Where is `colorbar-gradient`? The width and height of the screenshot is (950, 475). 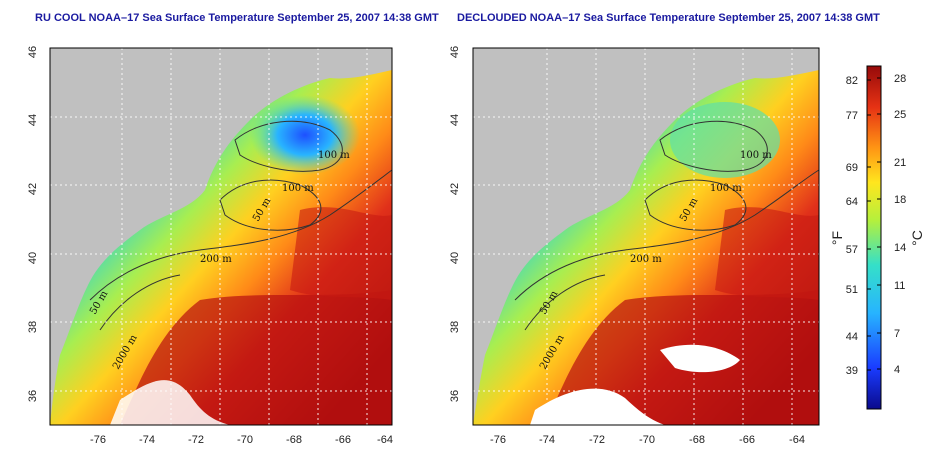
colorbar-gradient is located at coordinates (874, 237).